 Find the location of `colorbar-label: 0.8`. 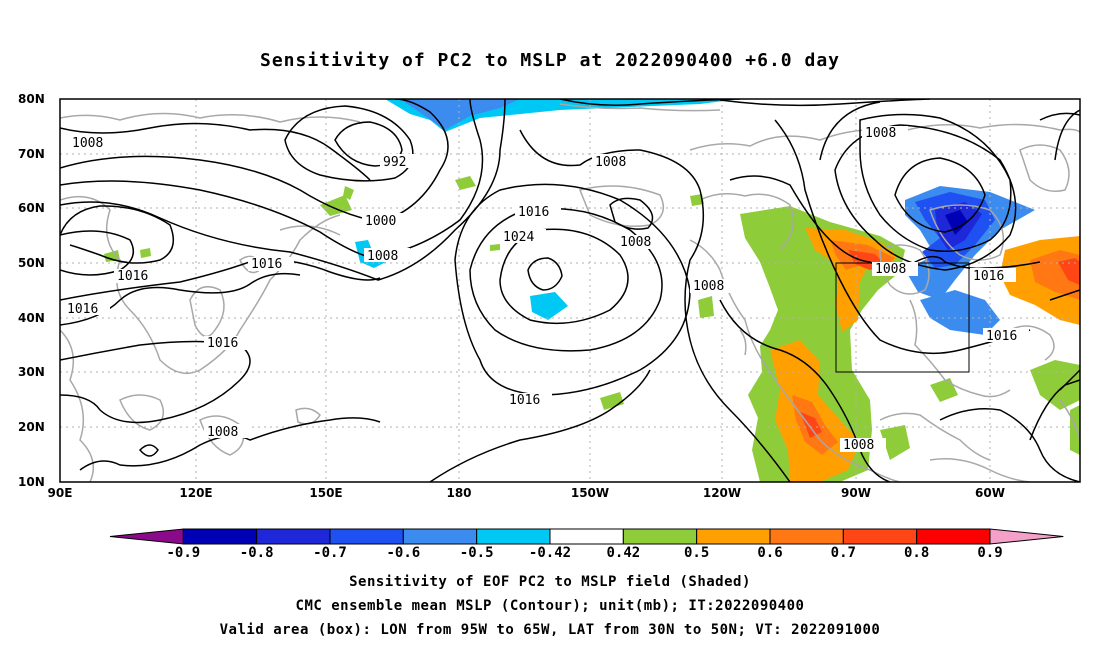

colorbar-label: 0.8 is located at coordinates (917, 553).